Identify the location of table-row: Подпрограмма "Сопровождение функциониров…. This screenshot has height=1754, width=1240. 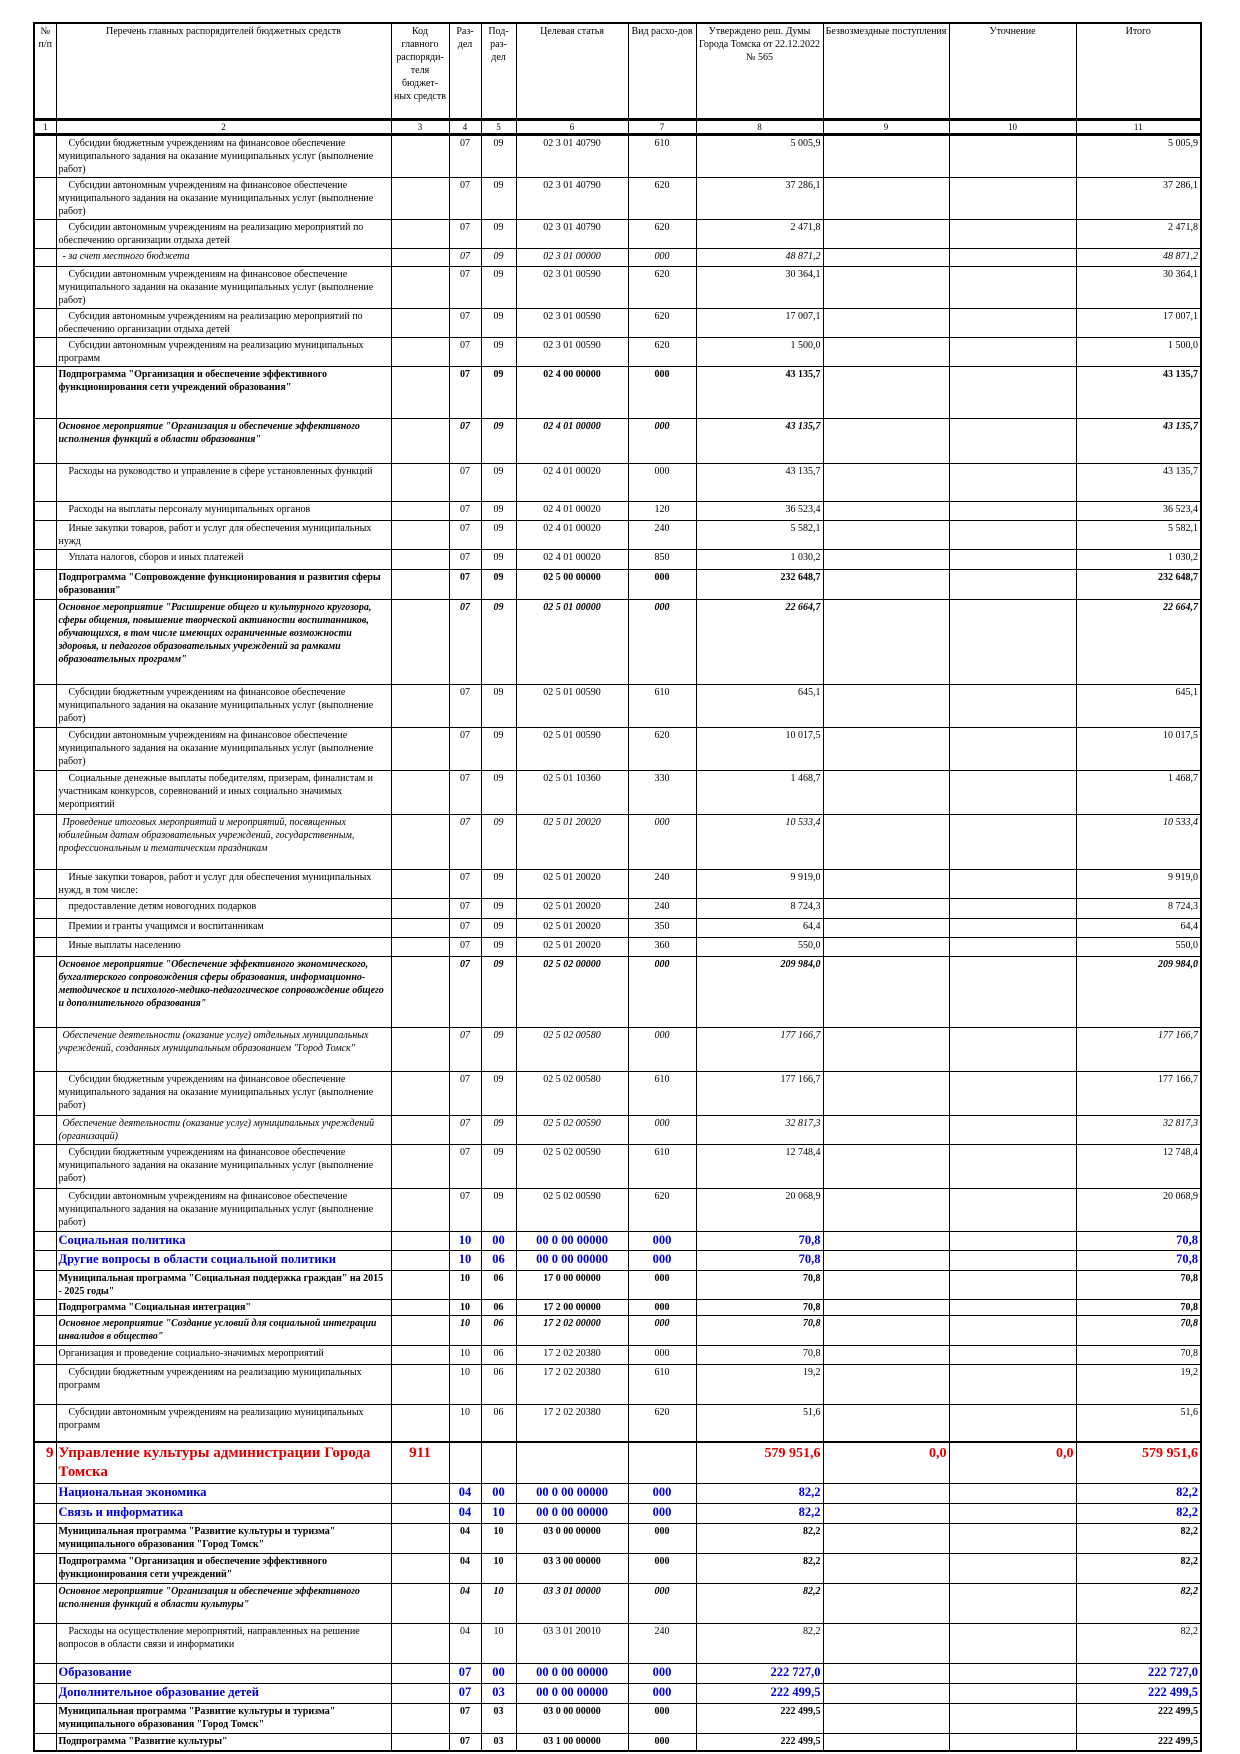
(617, 584).